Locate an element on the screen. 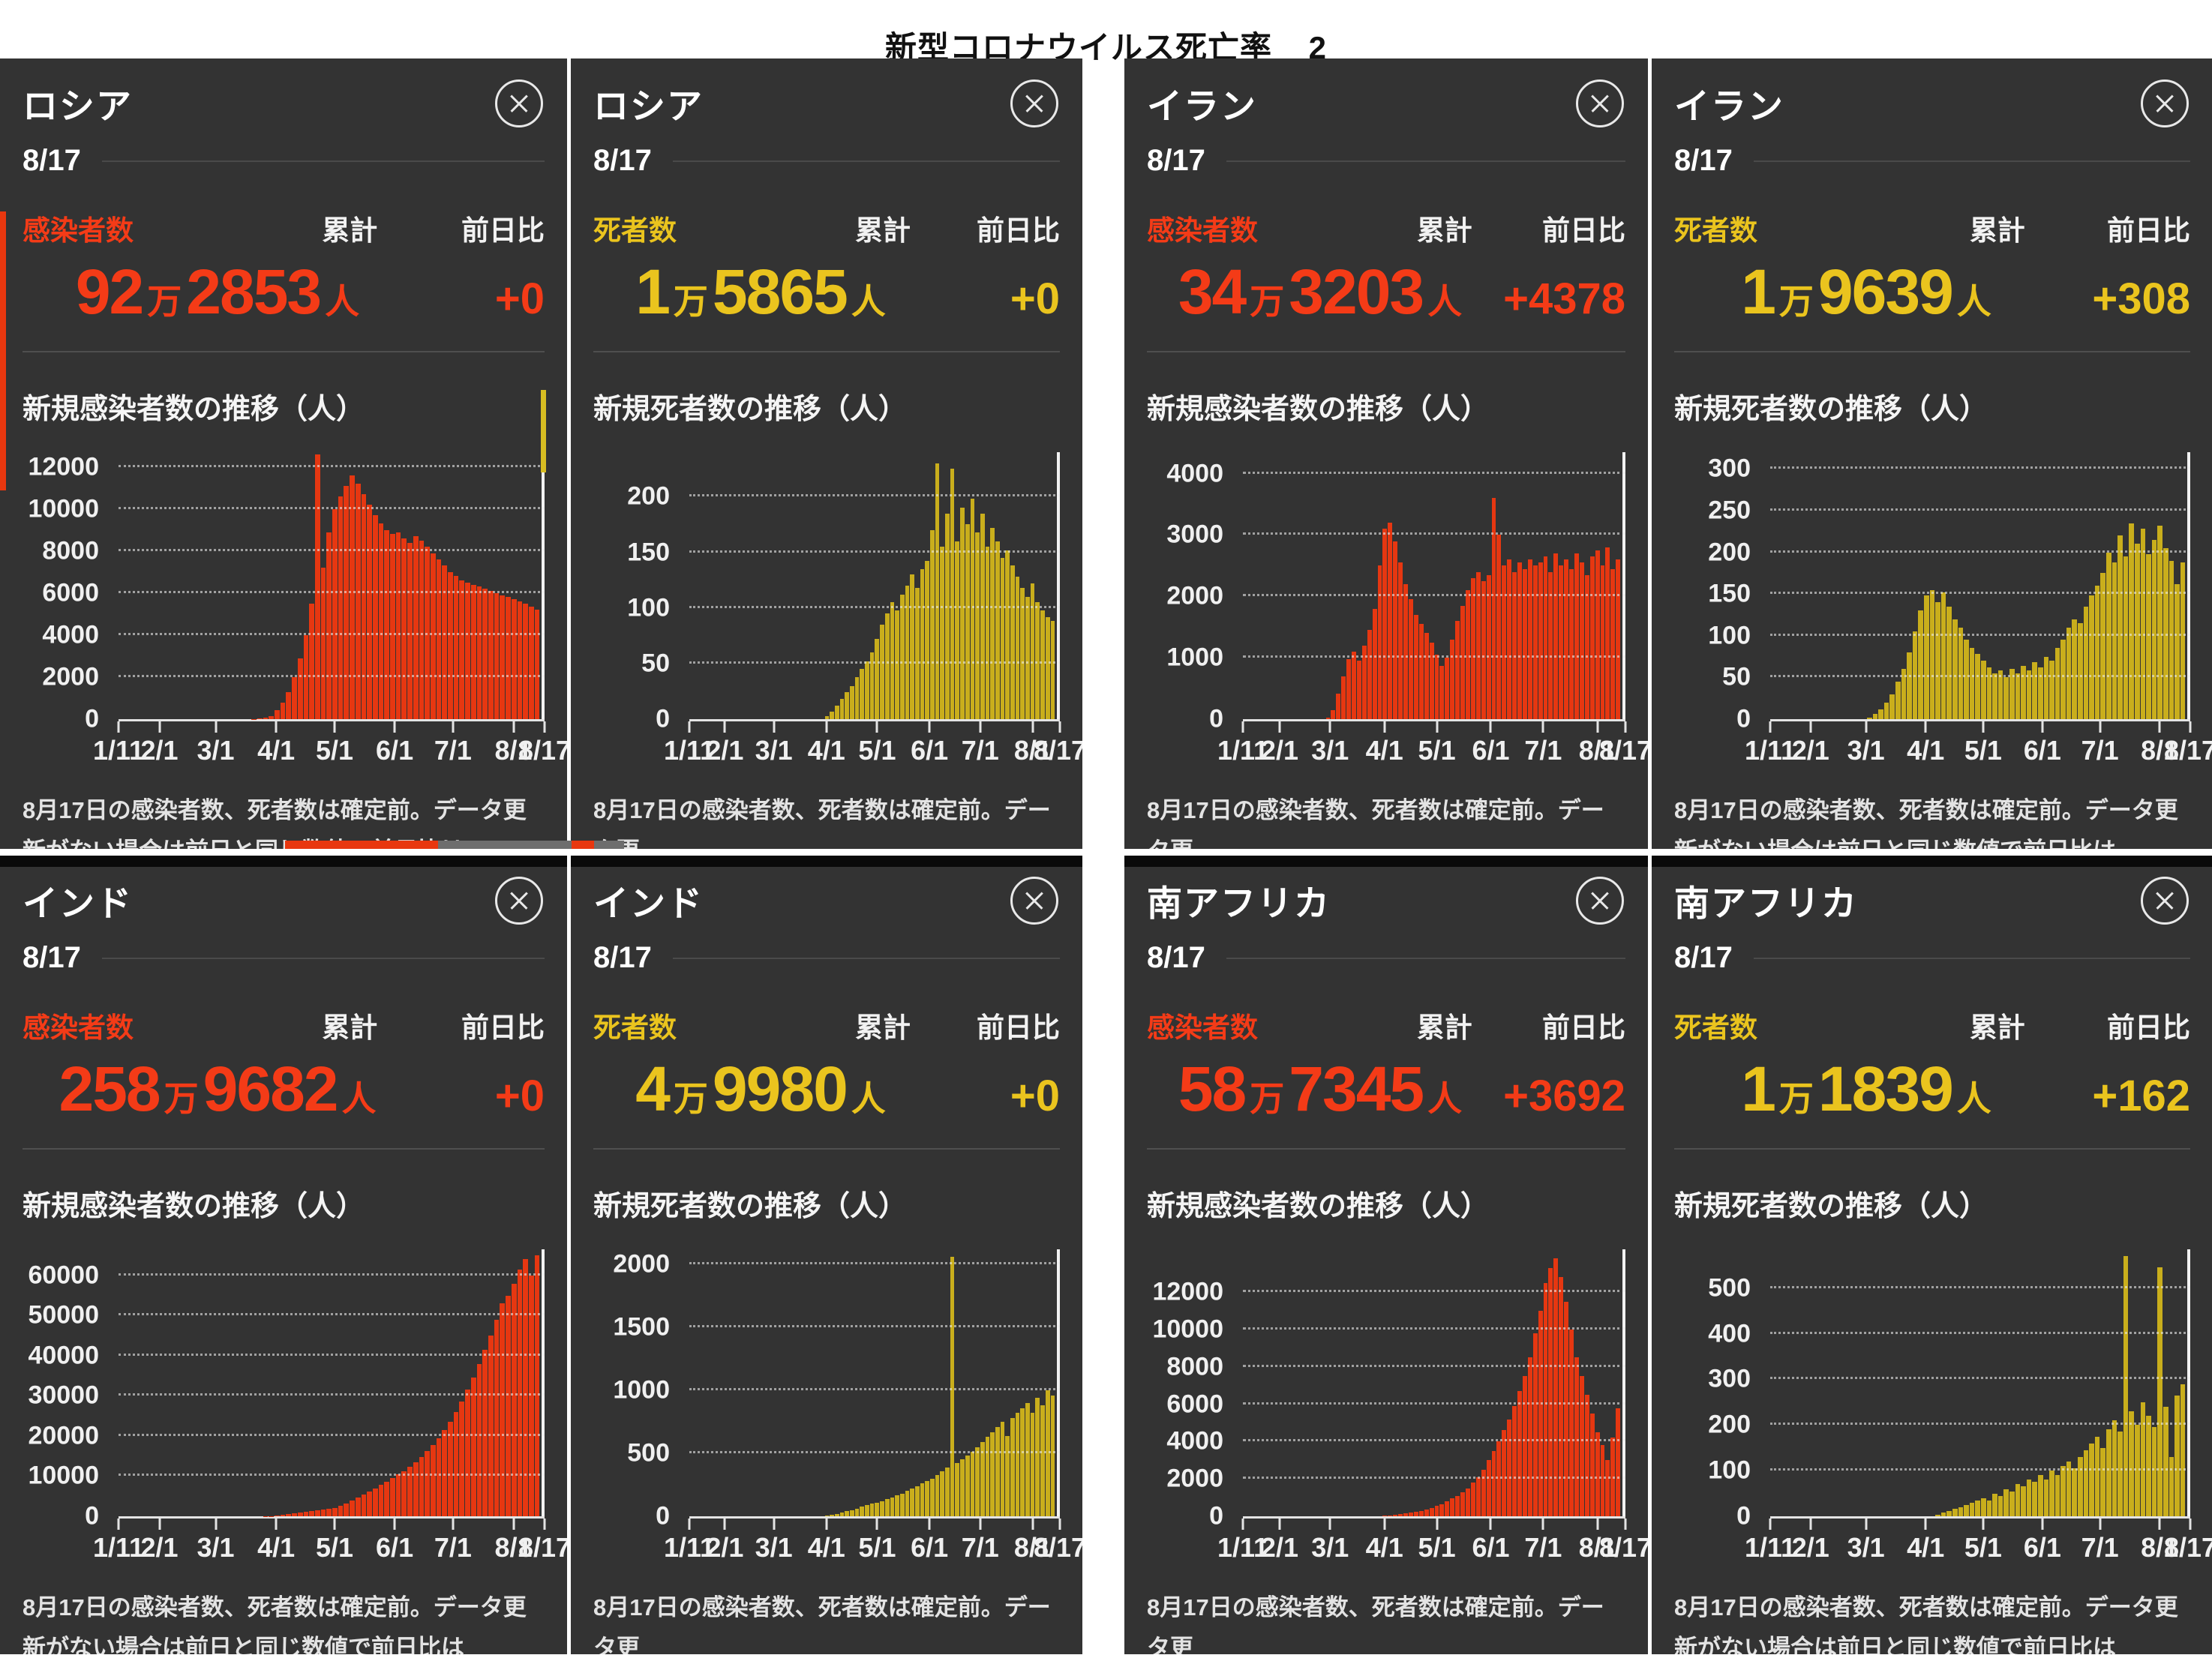 The image size is (2212, 1658). value-unit-person: 人 is located at coordinates (359, 1098).